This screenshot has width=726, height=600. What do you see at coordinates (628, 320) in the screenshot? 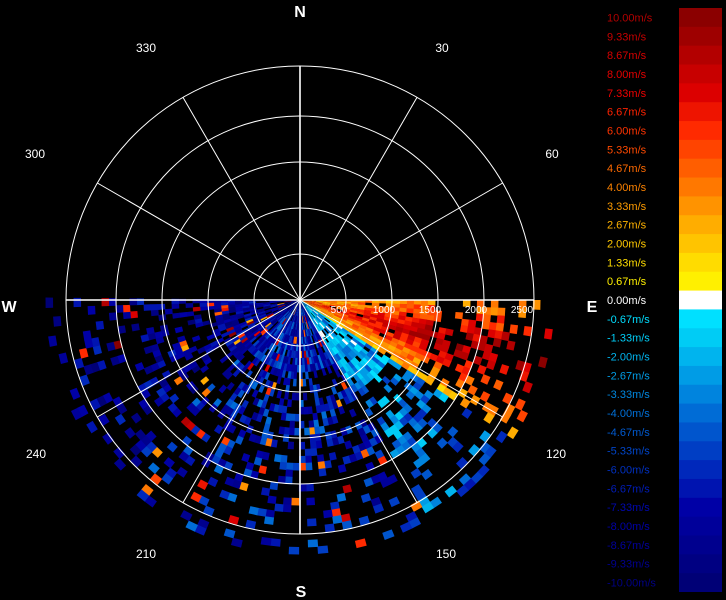
I see `colorbar-label: -0.67m/s` at bounding box center [628, 320].